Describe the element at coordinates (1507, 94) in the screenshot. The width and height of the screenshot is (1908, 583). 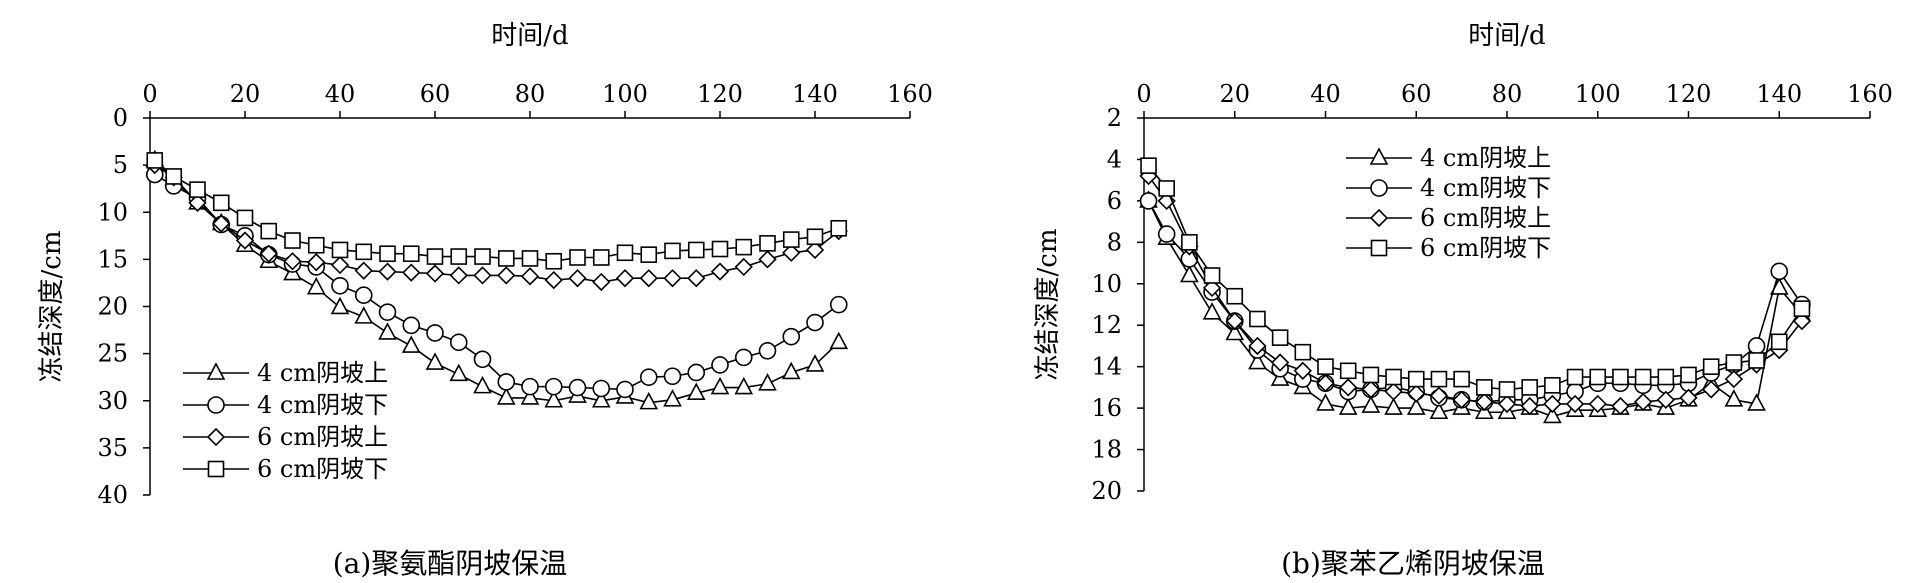
I see `x-tick-label: 80` at that location.